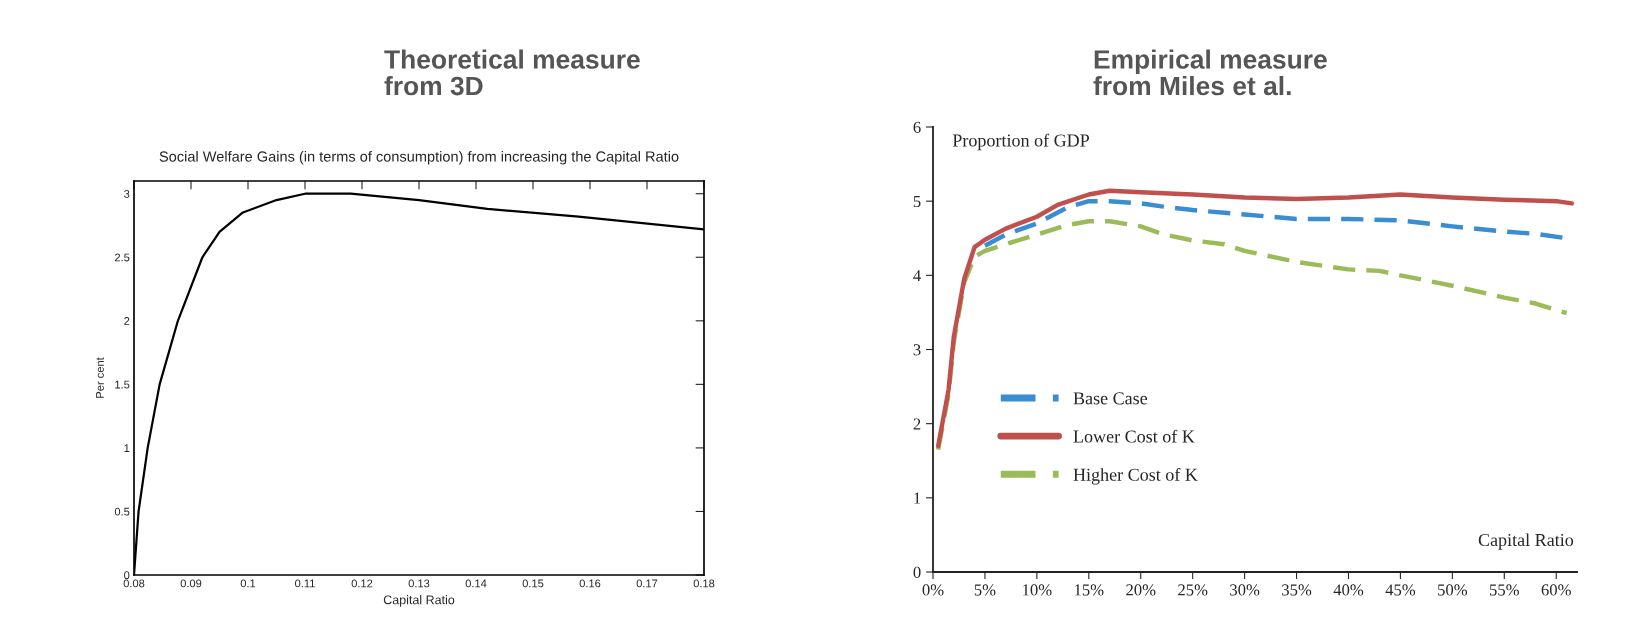 Image resolution: width=1646 pixels, height=624 pixels. I want to click on x-tick-label: 0.13, so click(419, 583).